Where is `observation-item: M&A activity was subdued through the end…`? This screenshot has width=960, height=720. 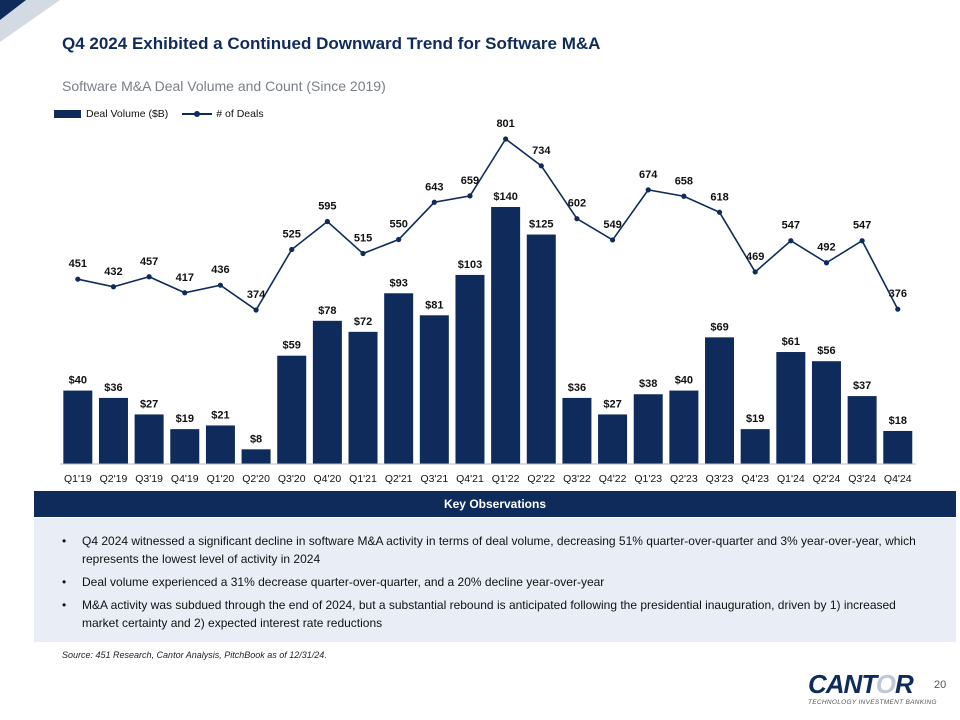
observation-item: M&A activity was subdued through the end… is located at coordinates (494, 614).